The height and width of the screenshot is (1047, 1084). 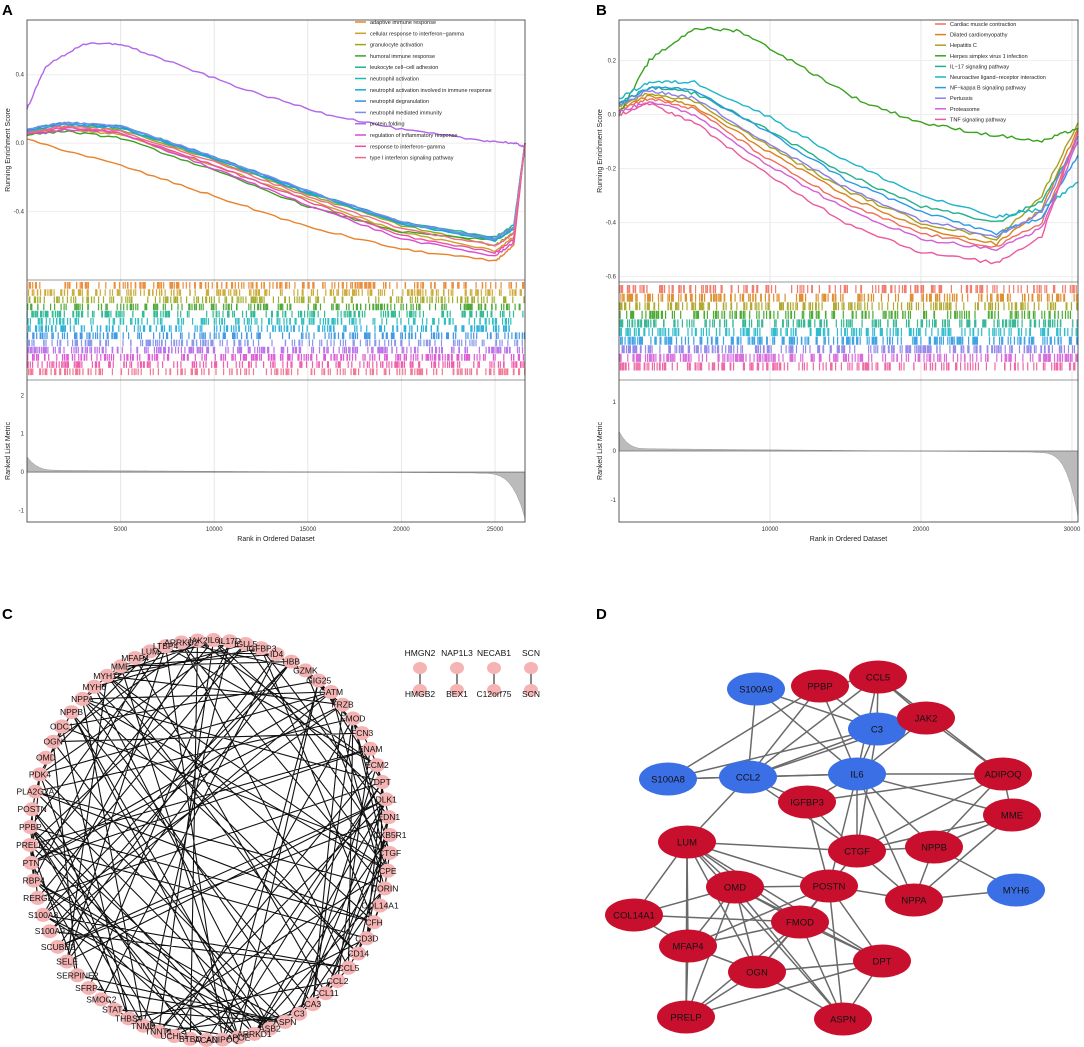 I want to click on node-c-label: MME, so click(x=121, y=666).